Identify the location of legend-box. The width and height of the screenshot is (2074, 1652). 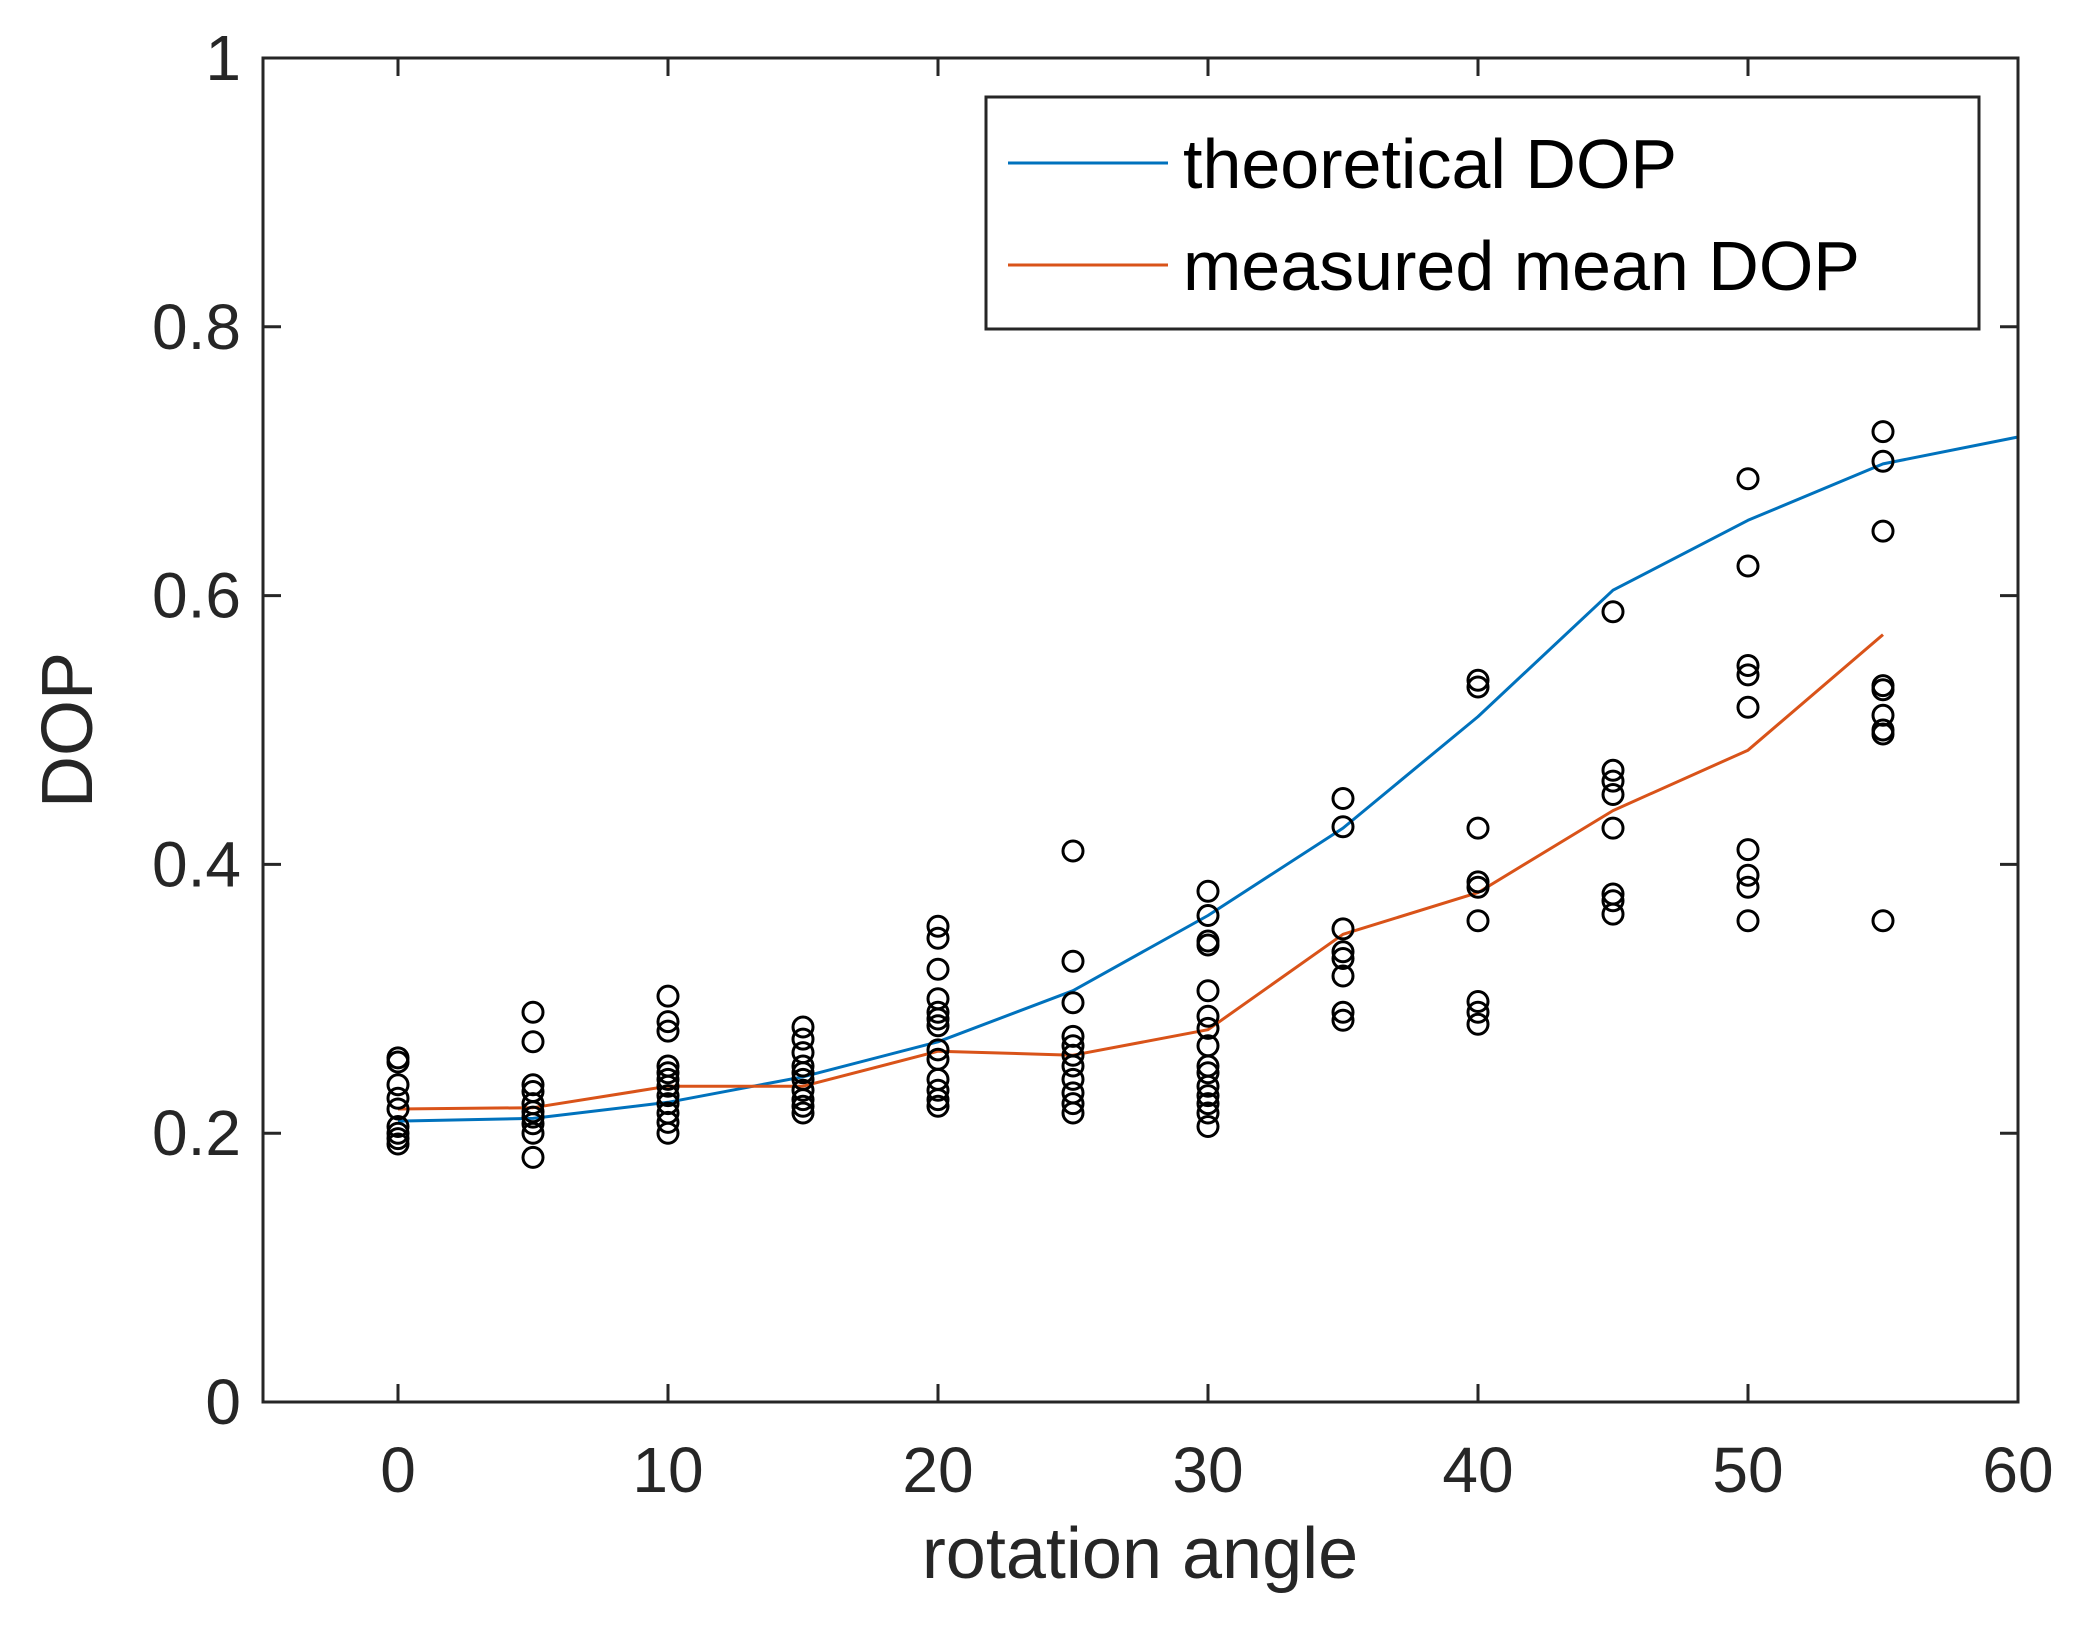
(1482, 213).